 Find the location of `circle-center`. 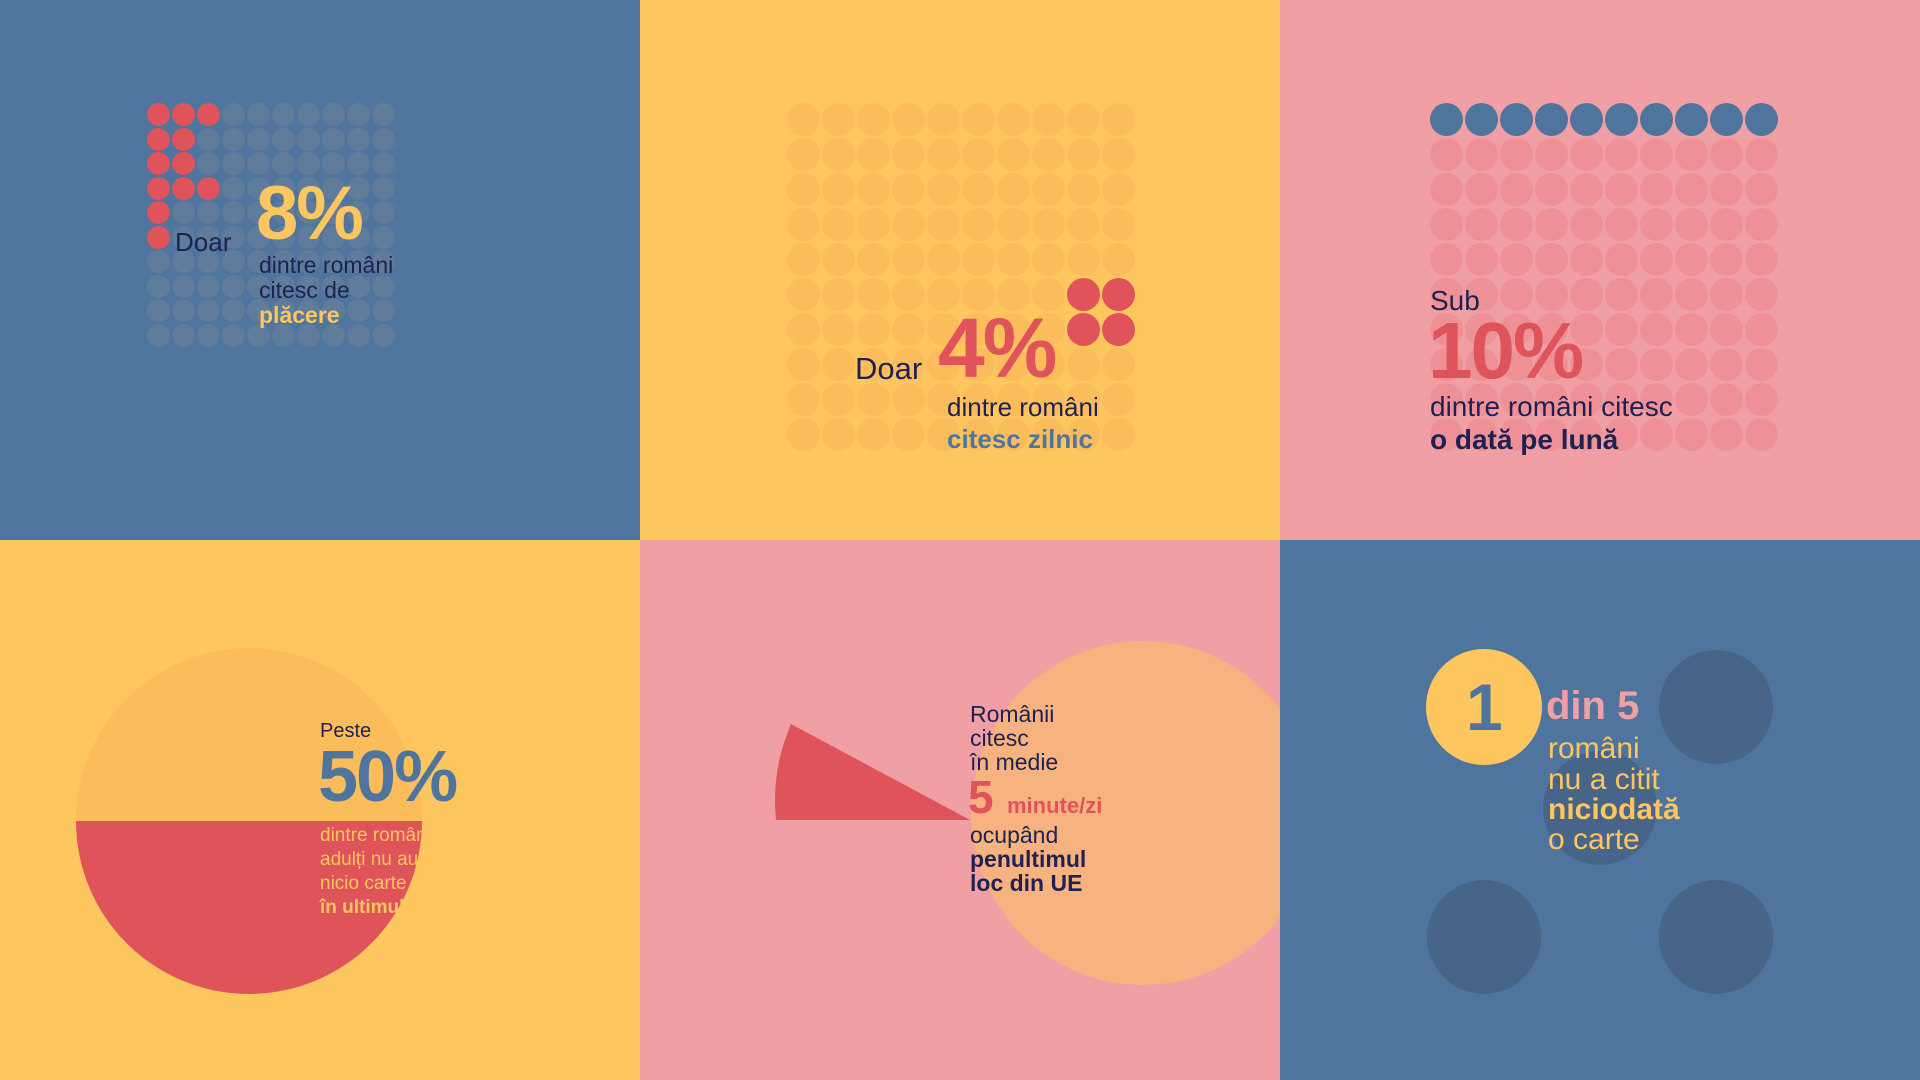

circle-center is located at coordinates (1600, 808).